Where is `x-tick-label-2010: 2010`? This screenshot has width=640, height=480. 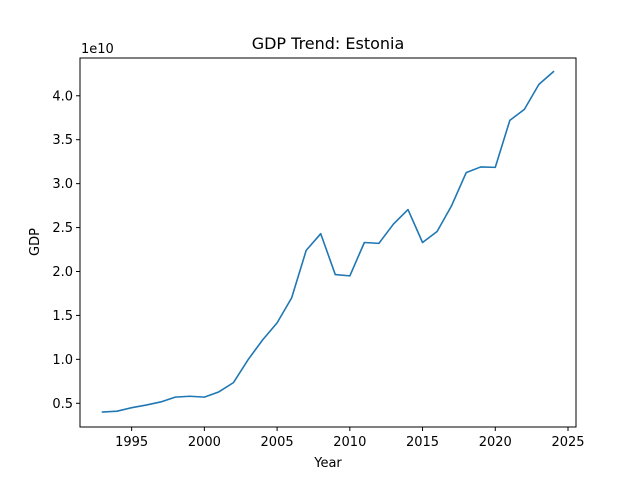 x-tick-label-2010: 2010 is located at coordinates (349, 442).